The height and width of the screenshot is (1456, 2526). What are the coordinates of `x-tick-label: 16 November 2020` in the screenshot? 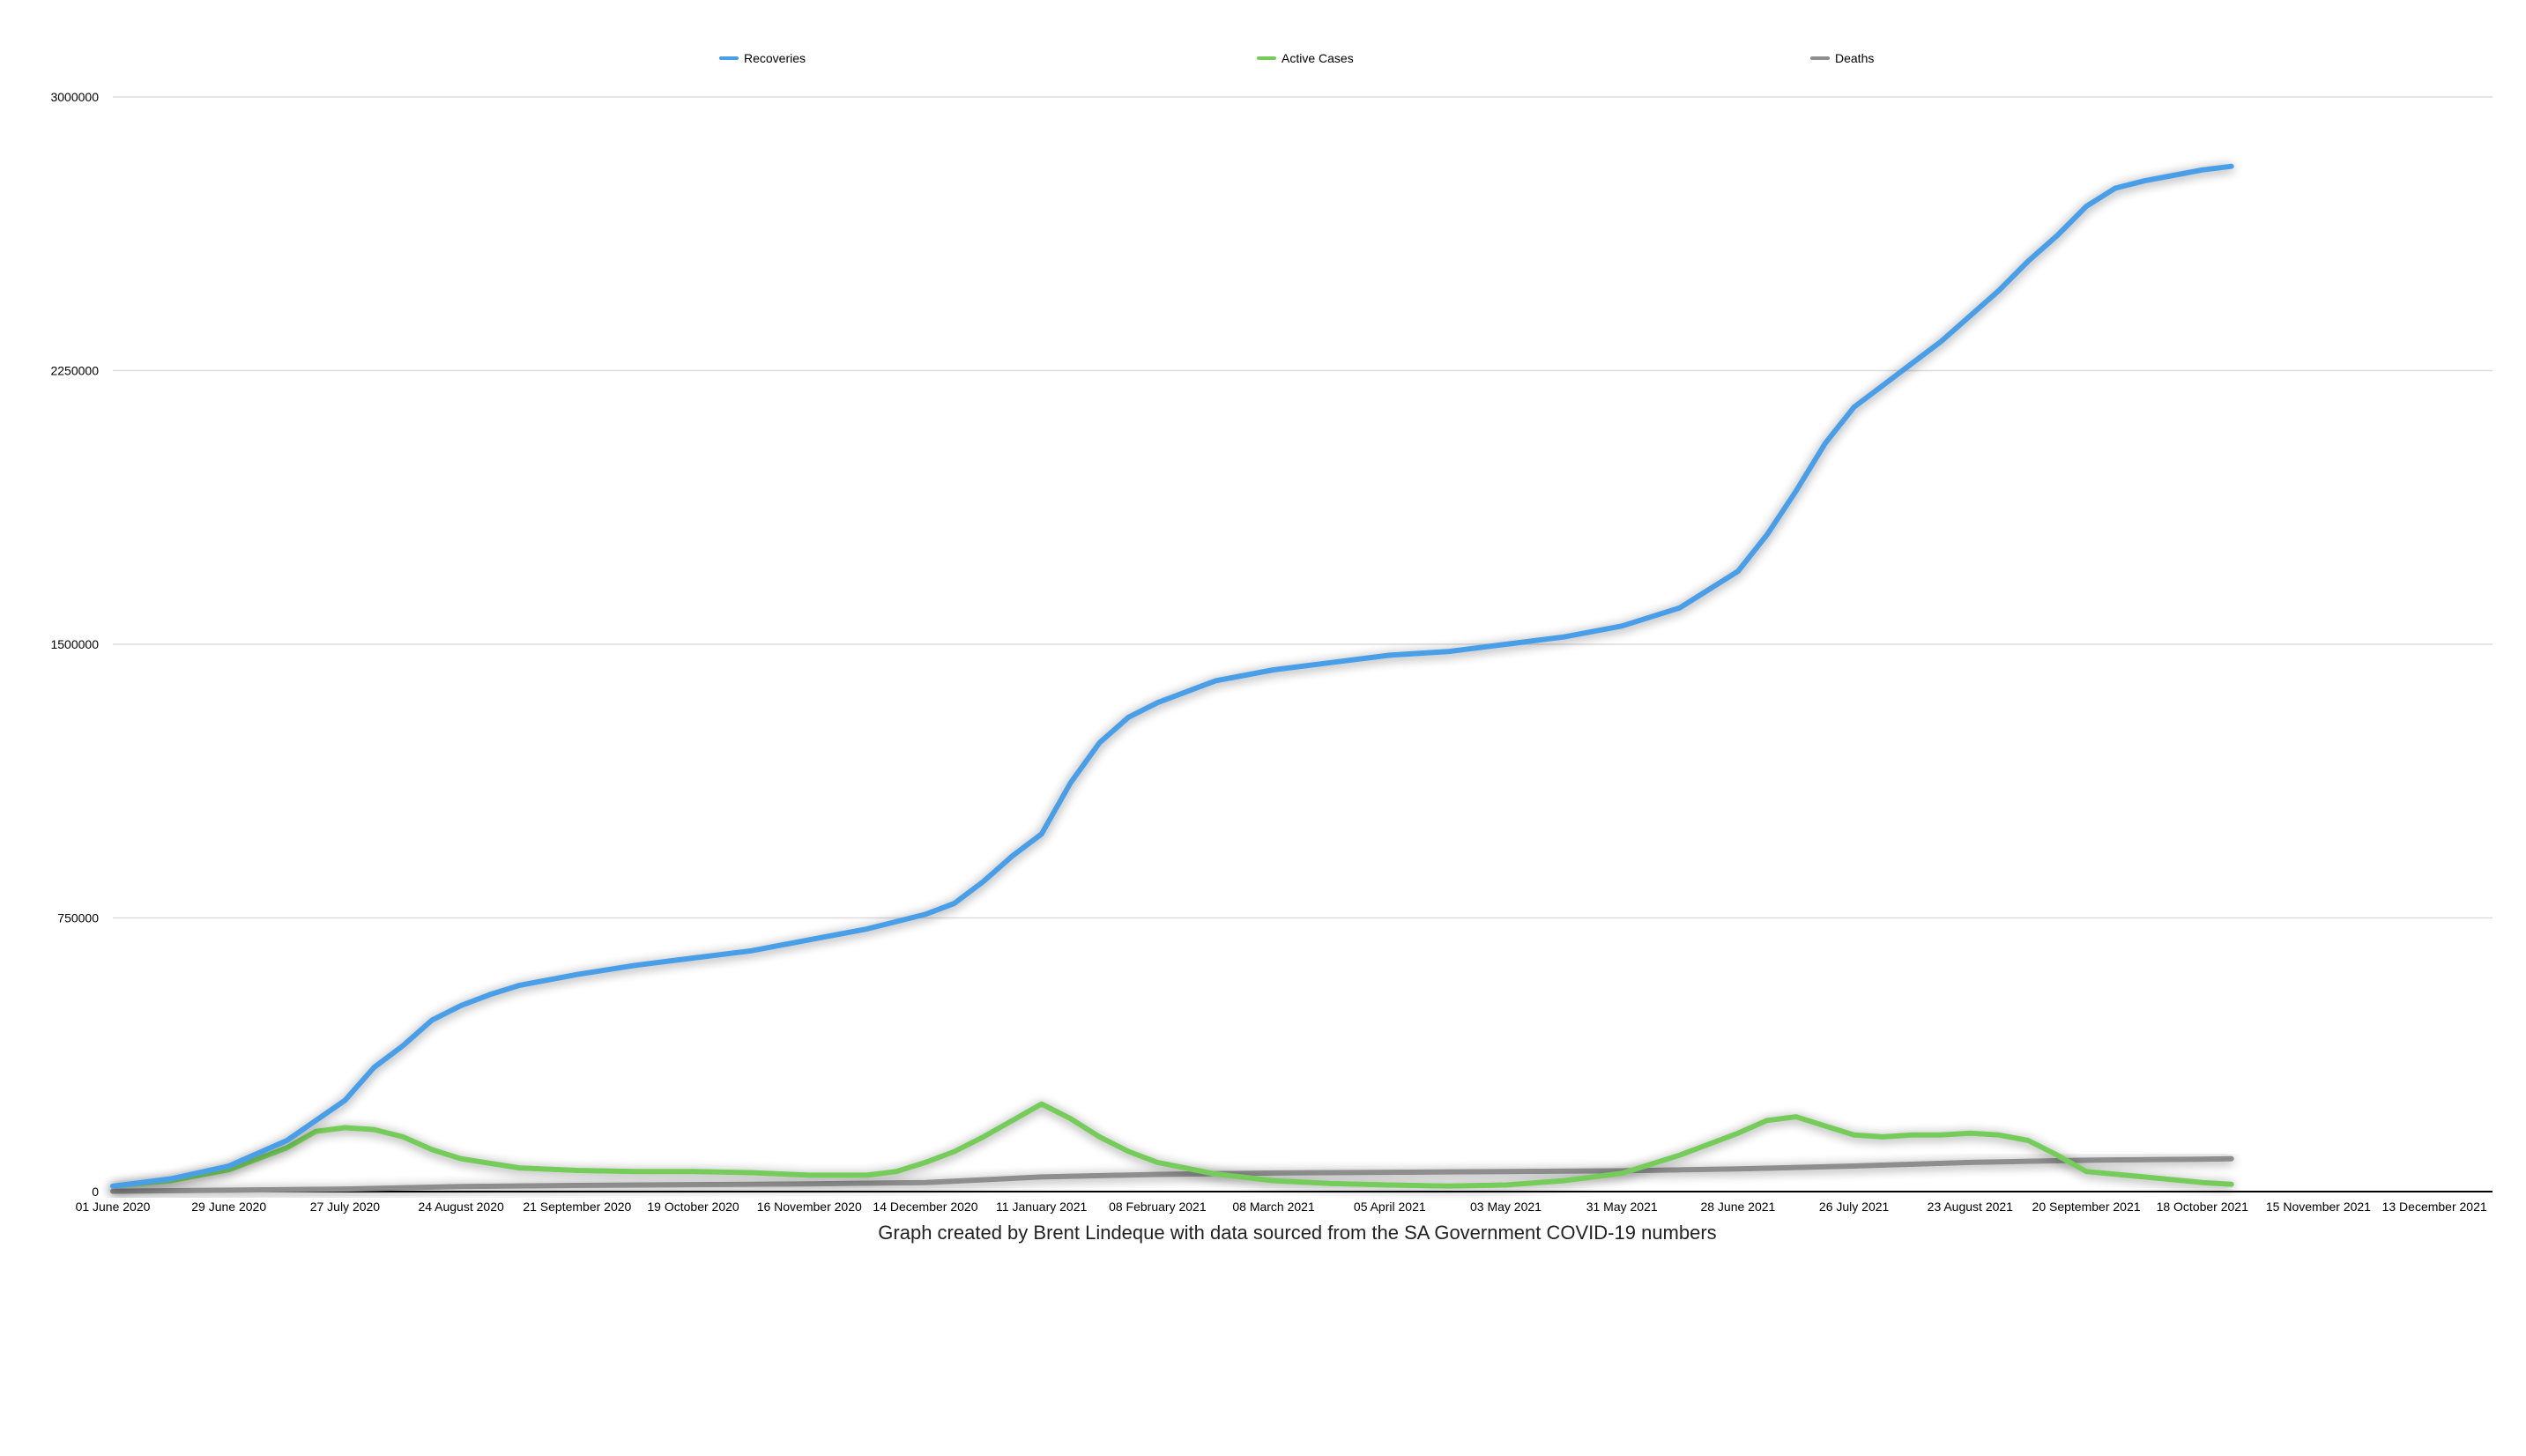 It's located at (809, 1207).